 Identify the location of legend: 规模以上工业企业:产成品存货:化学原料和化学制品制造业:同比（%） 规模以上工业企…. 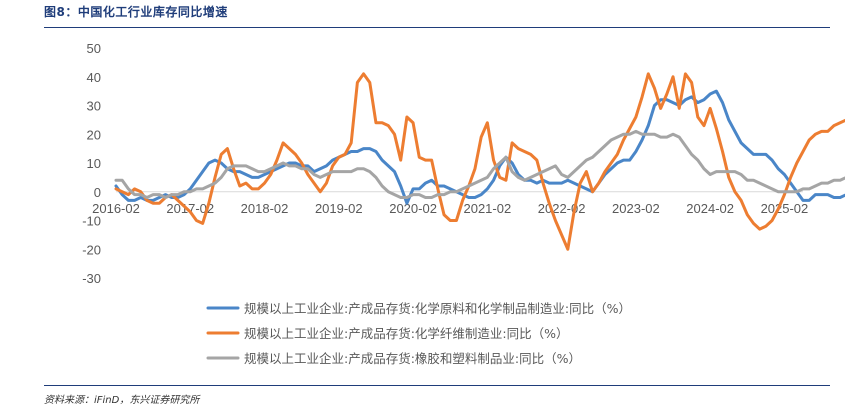
(418, 333).